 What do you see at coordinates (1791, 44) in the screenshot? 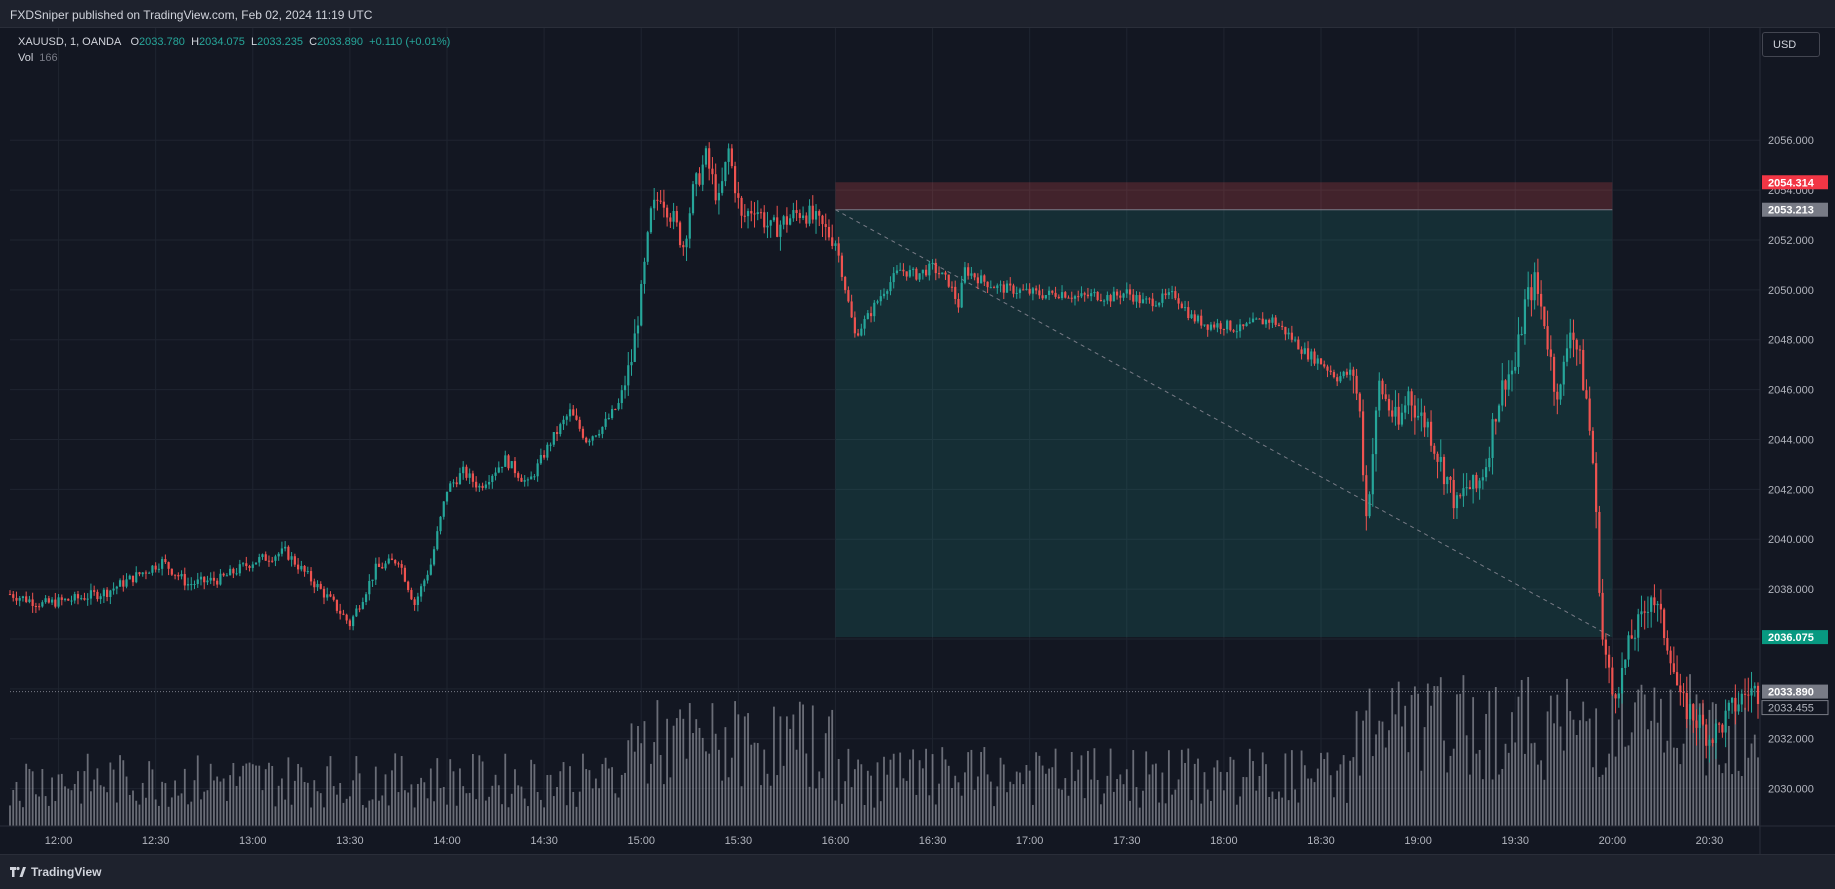
I see `currency-button: USD` at bounding box center [1791, 44].